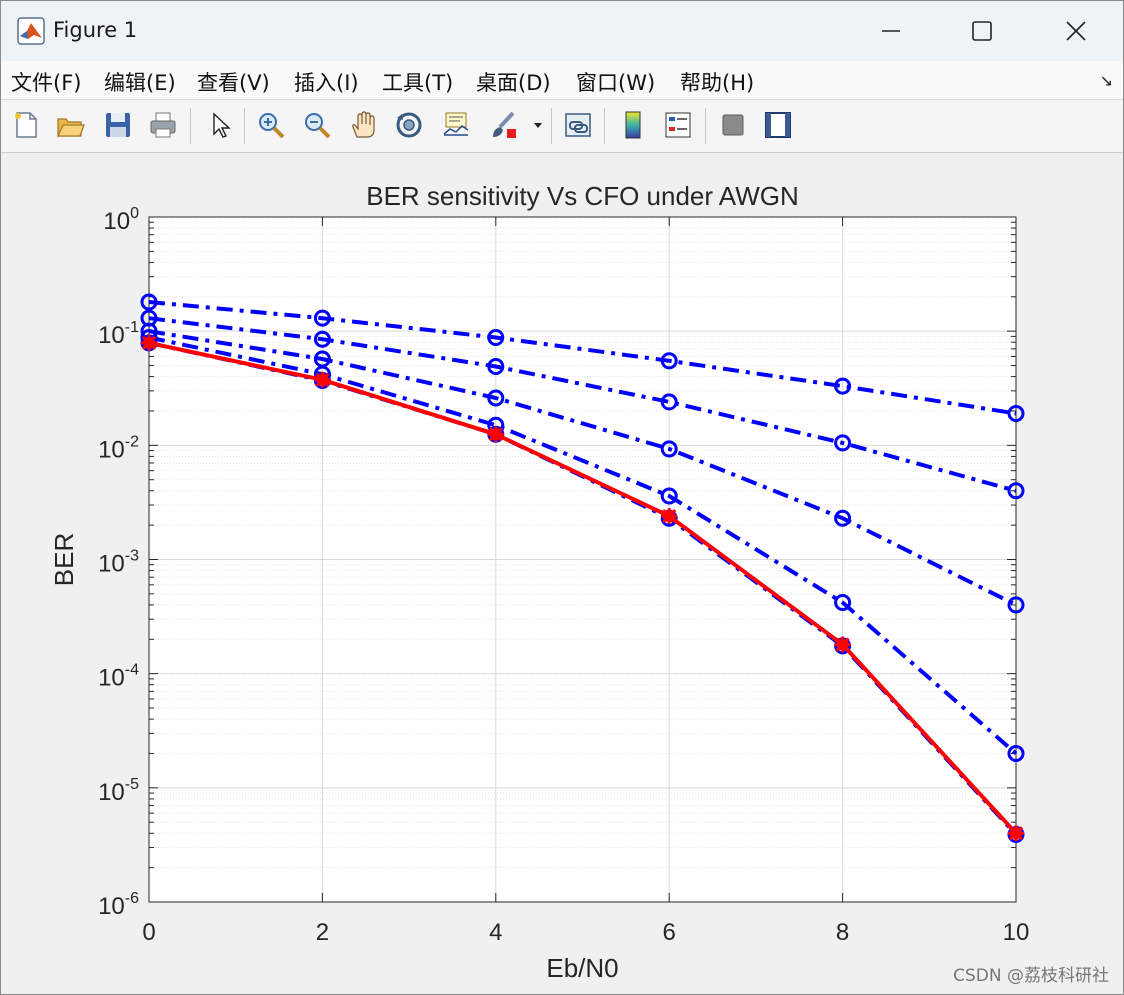 Image resolution: width=1124 pixels, height=995 pixels. I want to click on minimize-button, so click(891, 31).